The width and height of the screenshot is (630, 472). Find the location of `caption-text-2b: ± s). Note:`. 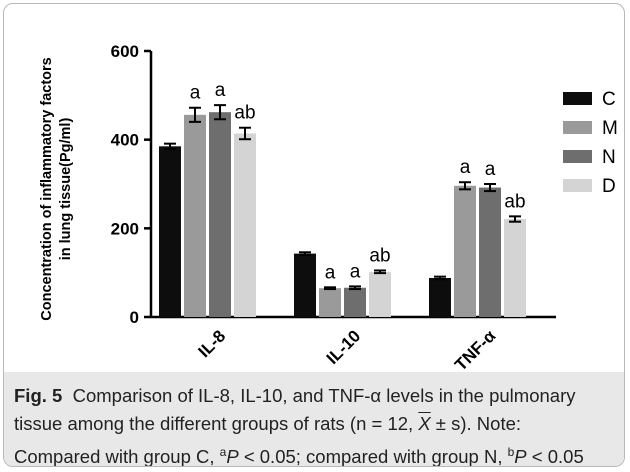

caption-text-2b: ± s). Note: is located at coordinates (476, 423).